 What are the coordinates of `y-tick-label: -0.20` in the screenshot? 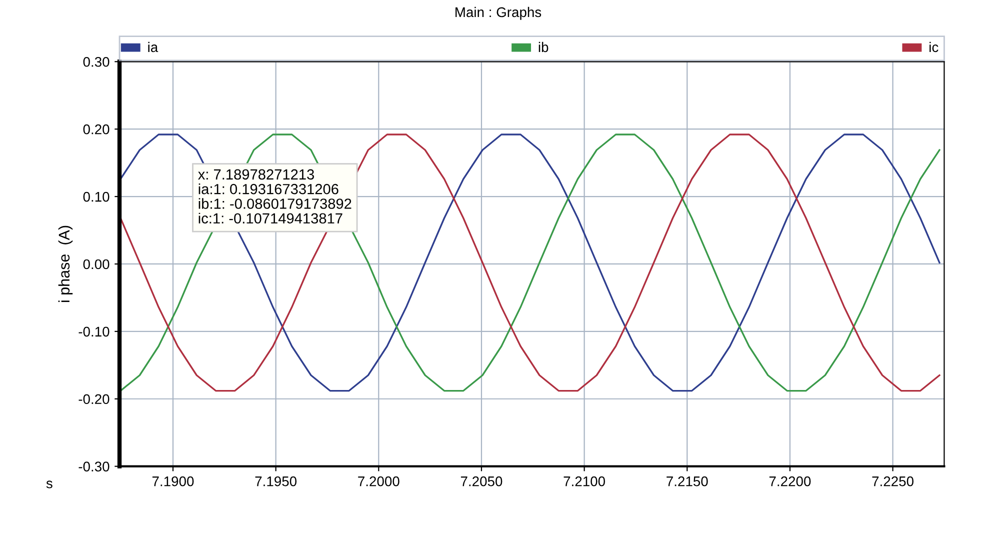 It's located at (94, 399).